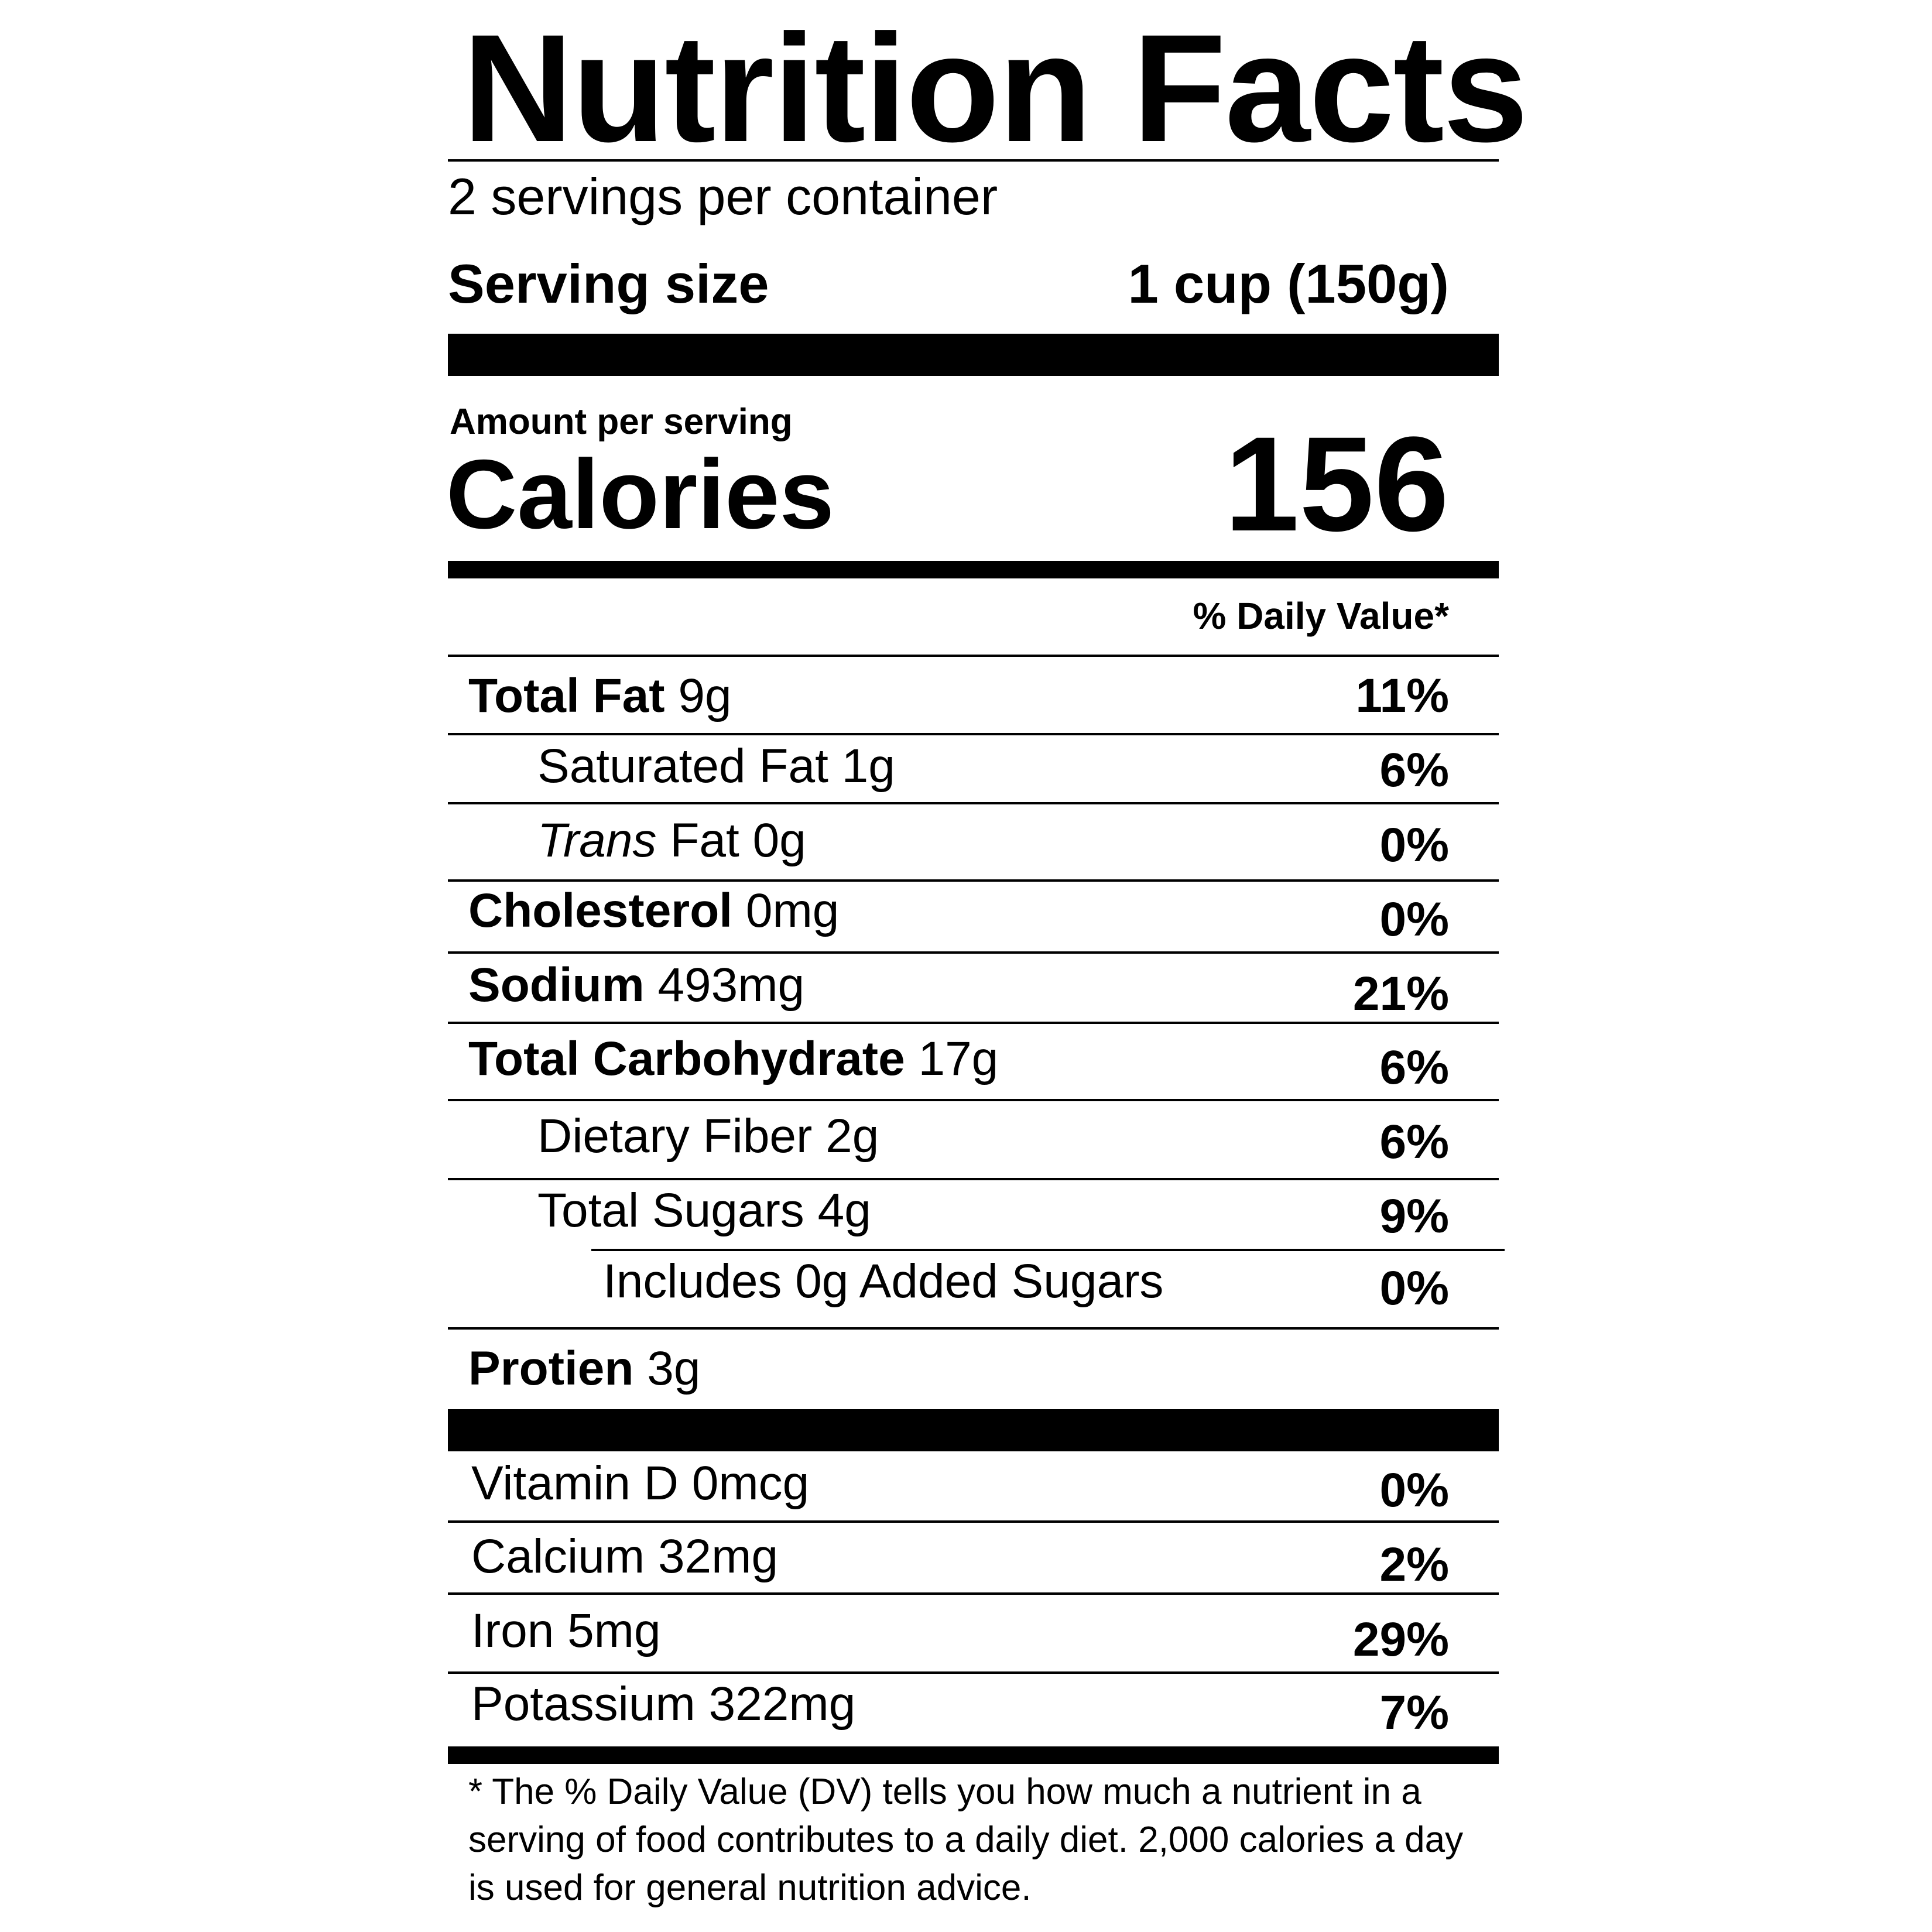 Image resolution: width=1932 pixels, height=1932 pixels. I want to click on calories-label: Calories, so click(640, 494).